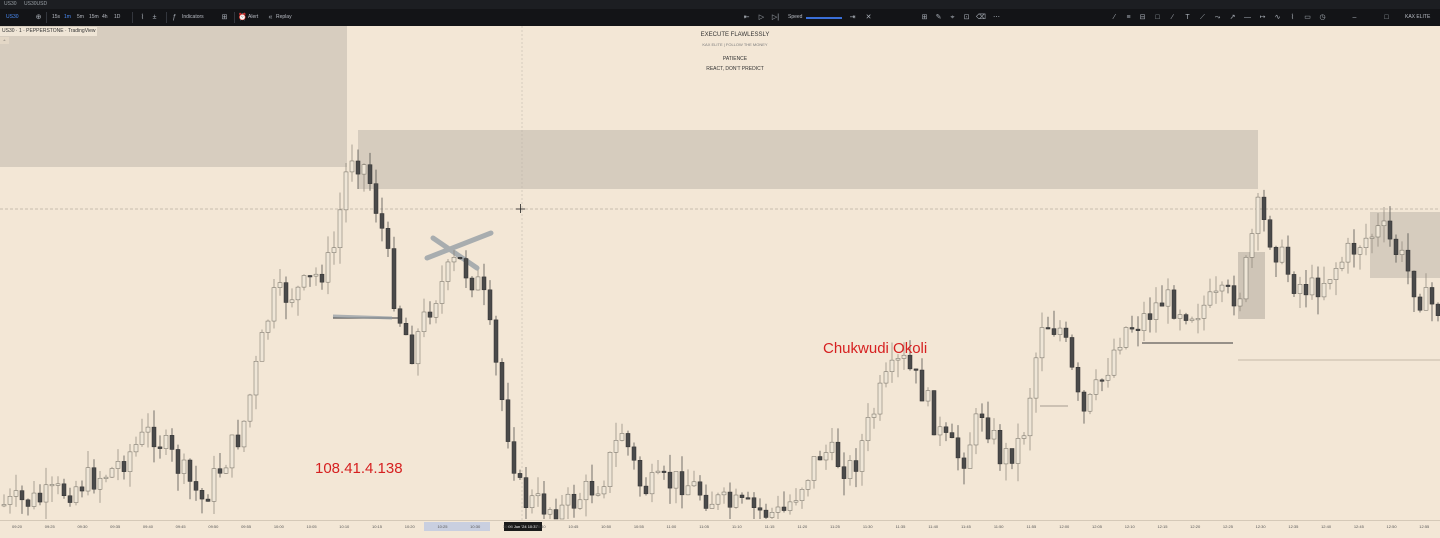 This screenshot has height=538, width=1440. What do you see at coordinates (284, 17) in the screenshot?
I see `replay-button: Replay` at bounding box center [284, 17].